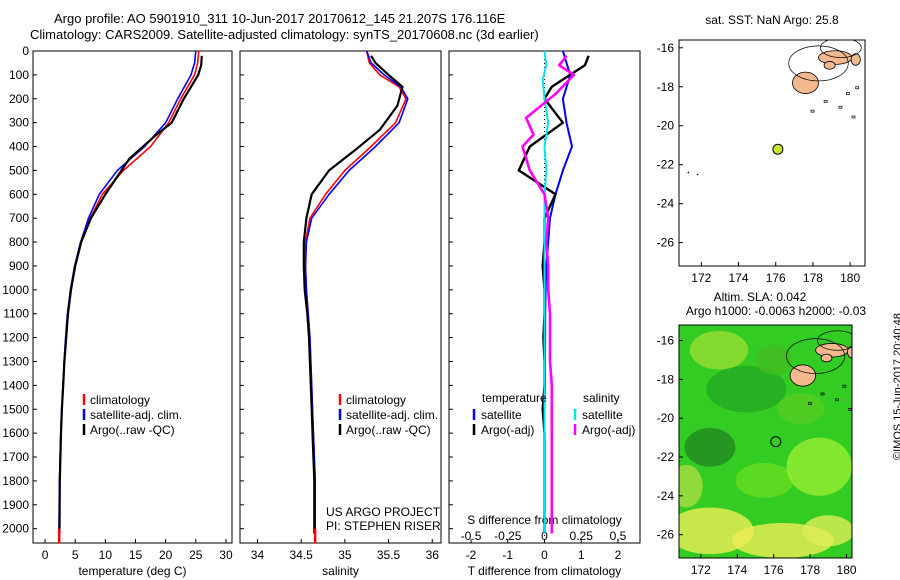  Describe the element at coordinates (196, 555) in the screenshot. I see `temperature-x-tick-label: 25` at that location.